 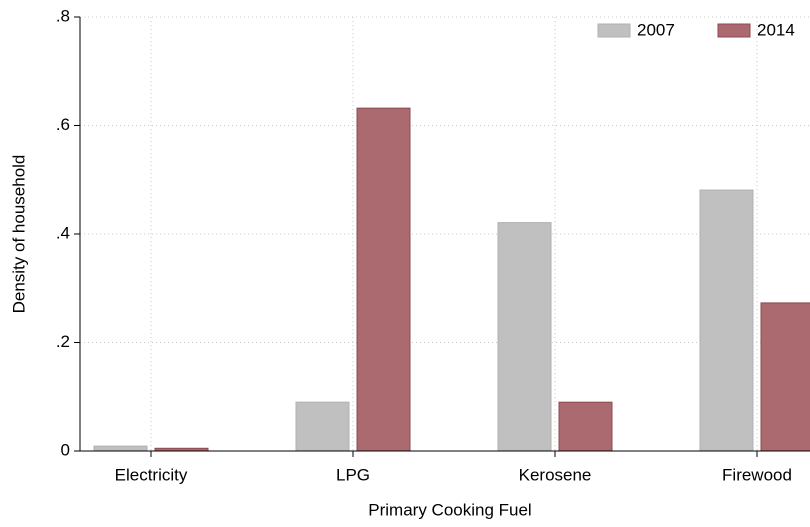 What do you see at coordinates (63, 124) in the screenshot?
I see `y-tick-label: .6` at bounding box center [63, 124].